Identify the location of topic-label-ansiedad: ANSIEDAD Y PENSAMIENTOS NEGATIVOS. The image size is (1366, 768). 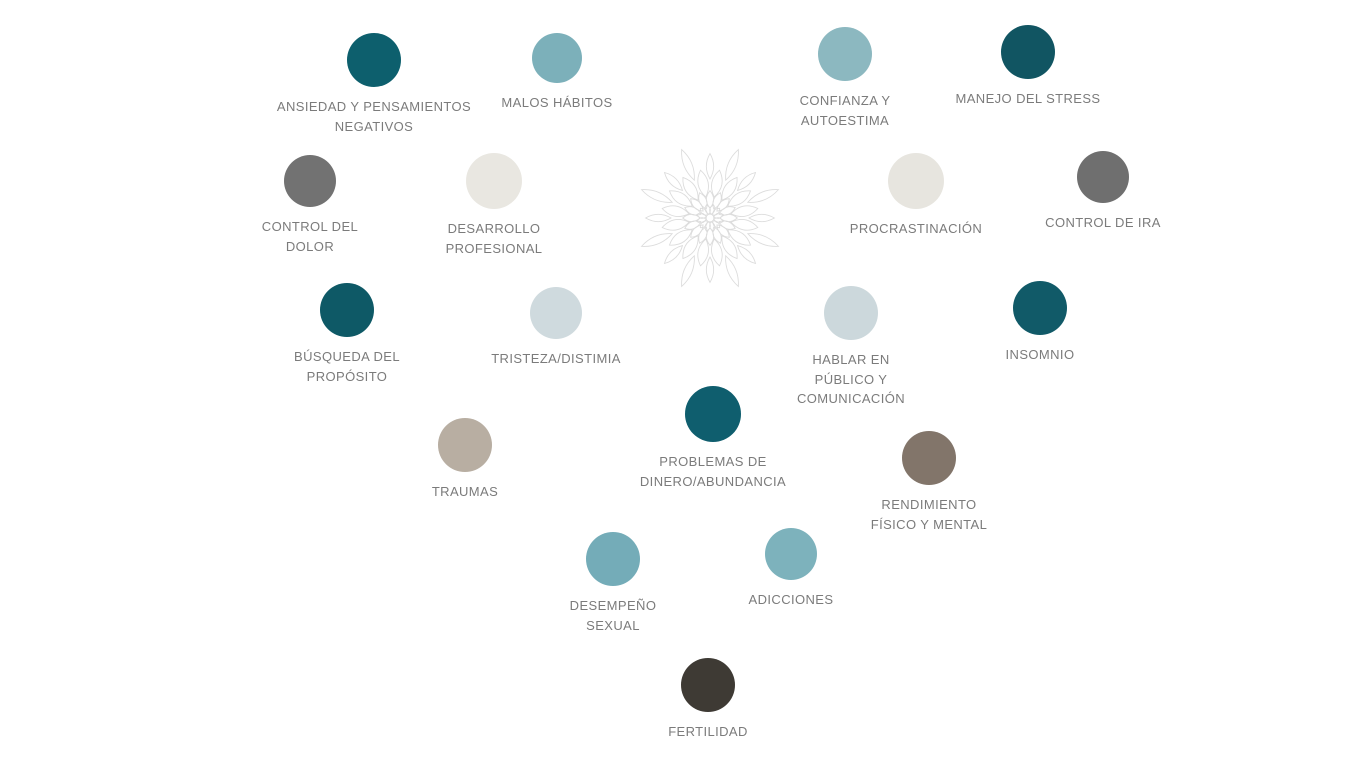
(374, 116).